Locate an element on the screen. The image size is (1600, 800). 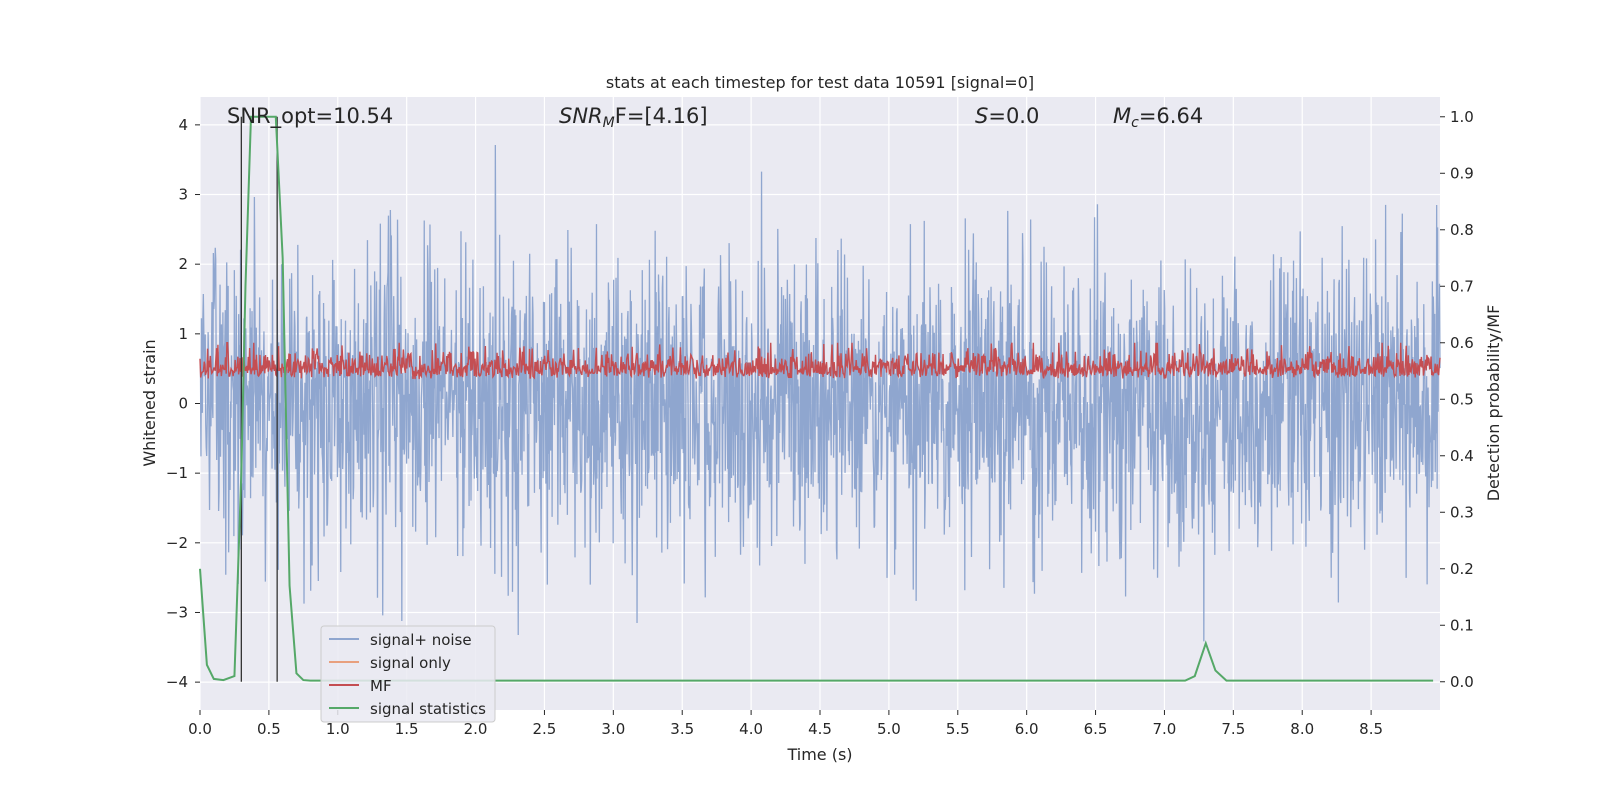
legend-label-mf: MF is located at coordinates (381, 686).